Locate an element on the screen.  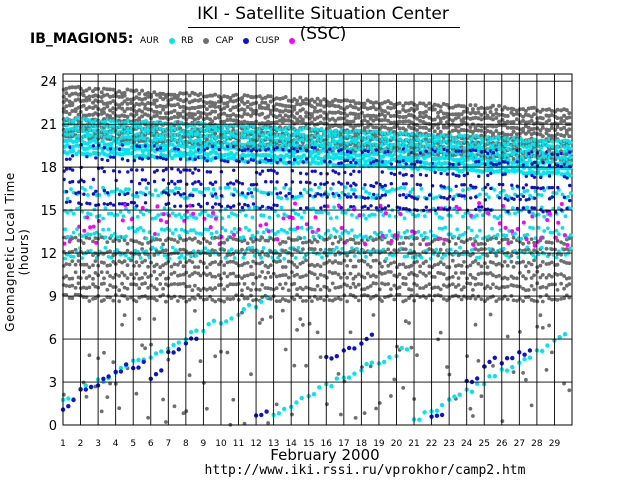
legend-item-cap: CAP is located at coordinates (232, 41).